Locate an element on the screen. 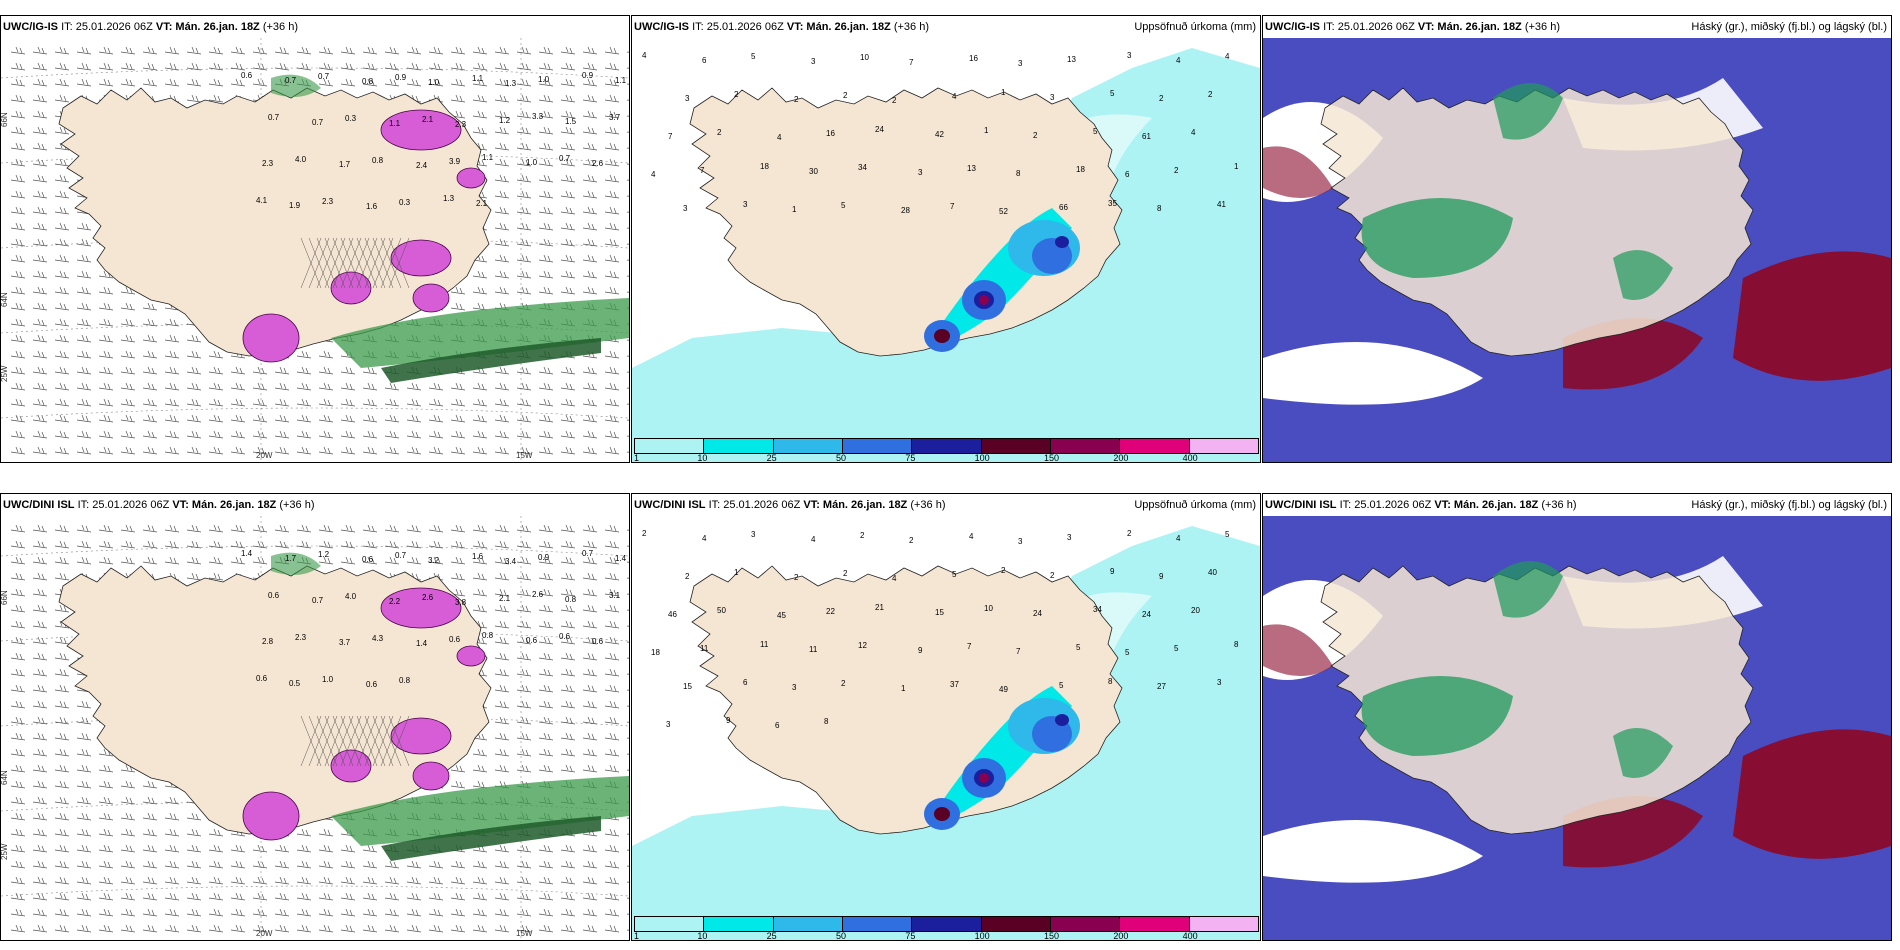 The width and height of the screenshot is (1900, 950). snow-value-label: 1.1 is located at coordinates (395, 123).